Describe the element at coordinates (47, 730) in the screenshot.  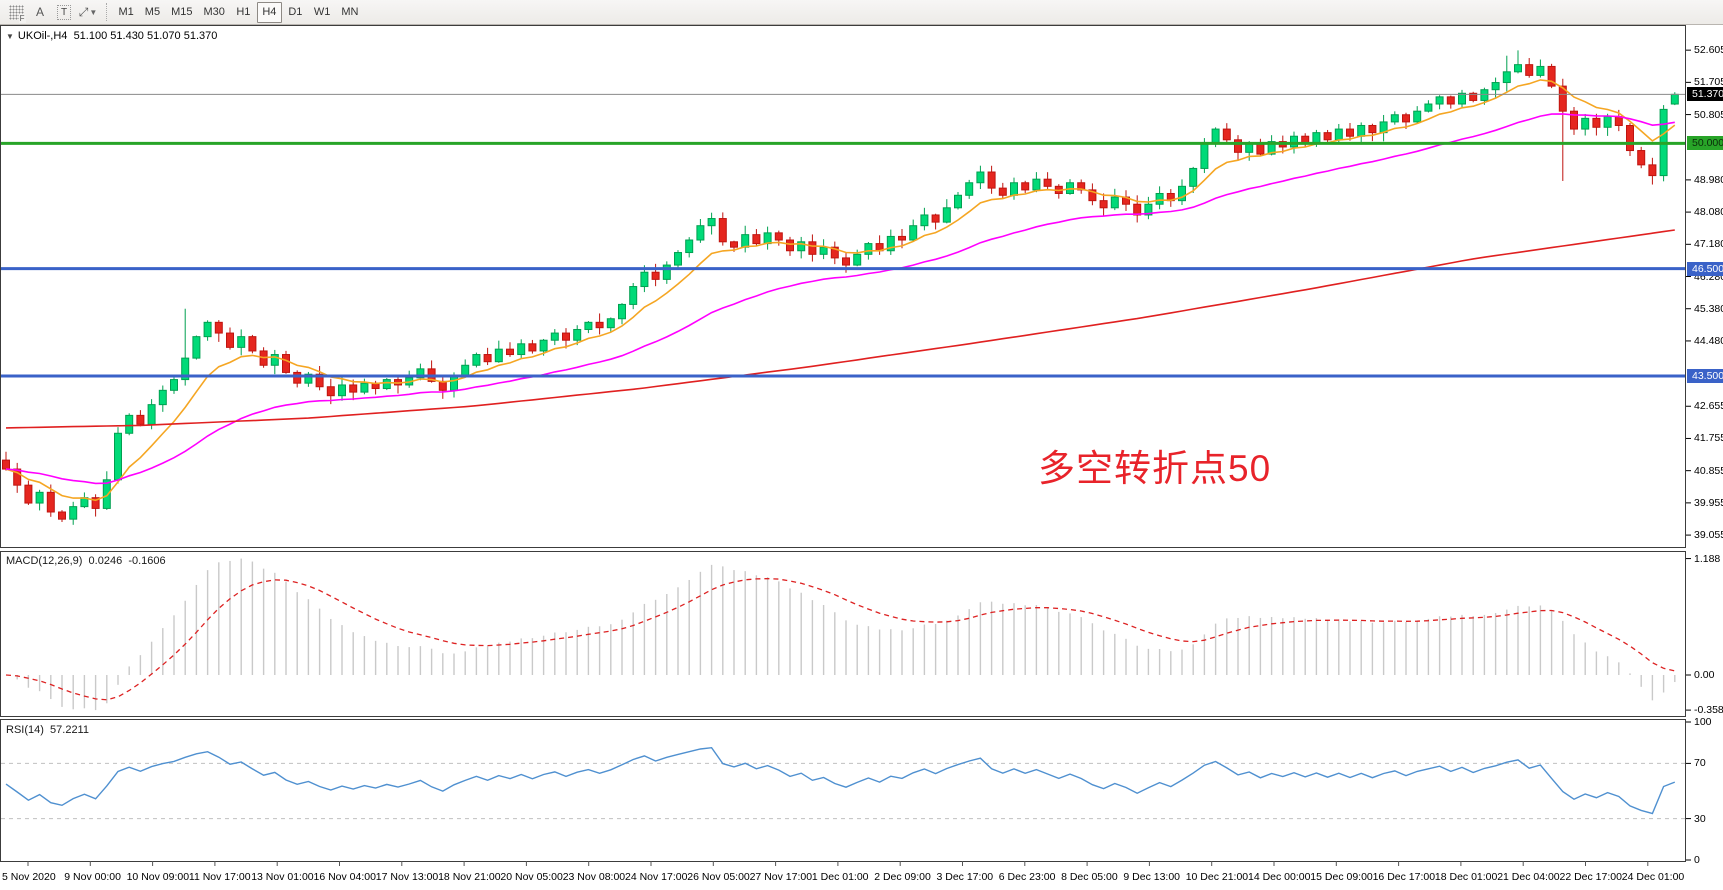
I see `rsi-label: RSI(14) 57.2211` at that location.